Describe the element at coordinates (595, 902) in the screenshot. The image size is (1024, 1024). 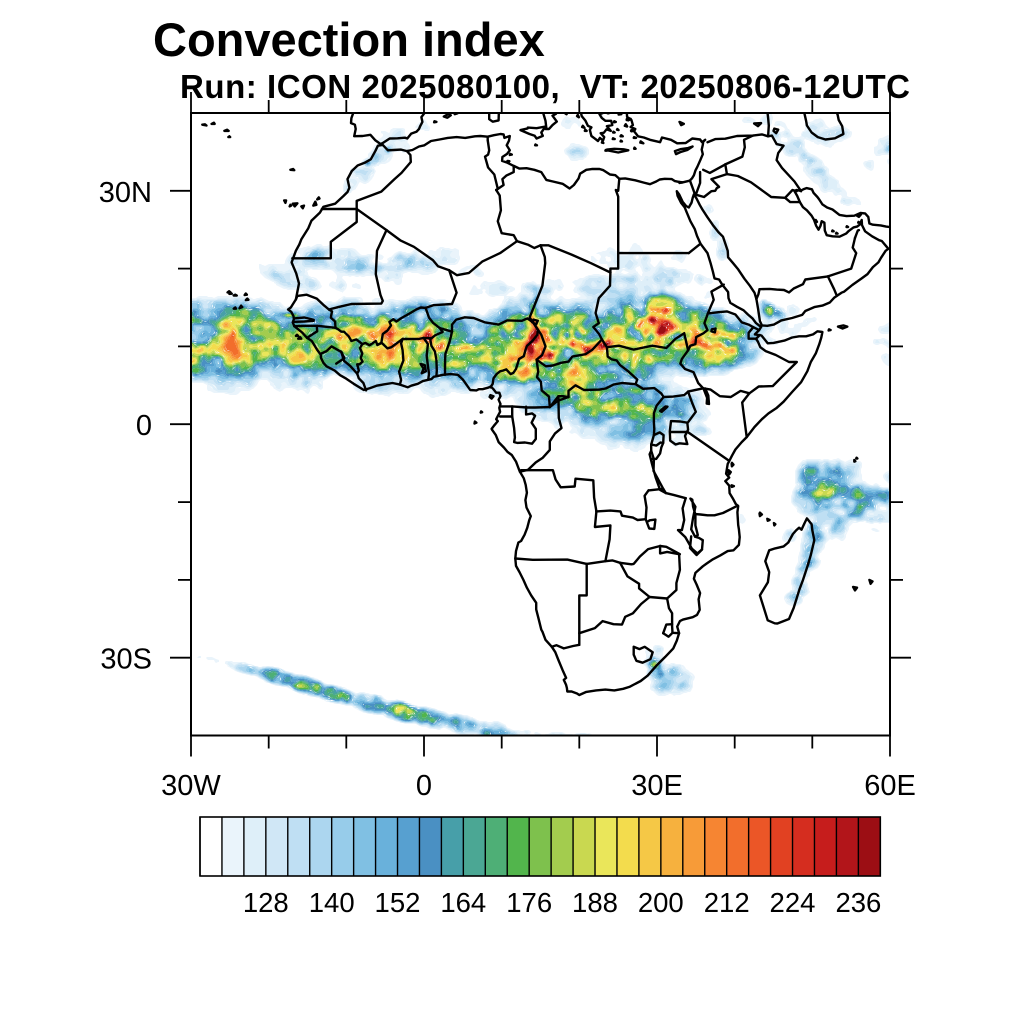
I see `svg-text: 188` at that location.